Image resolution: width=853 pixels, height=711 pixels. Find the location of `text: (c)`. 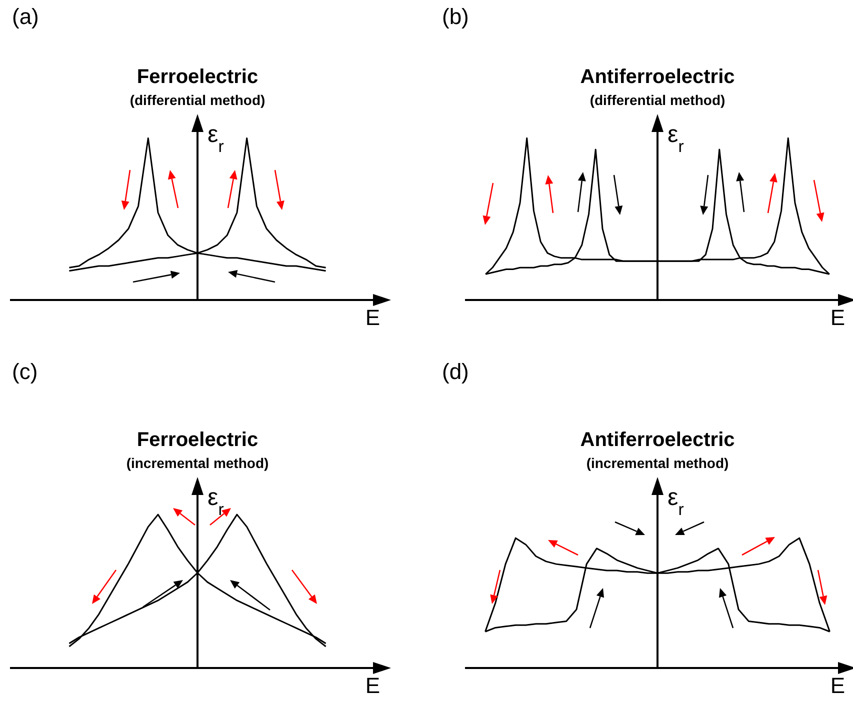

text: (c) is located at coordinates (25, 372).